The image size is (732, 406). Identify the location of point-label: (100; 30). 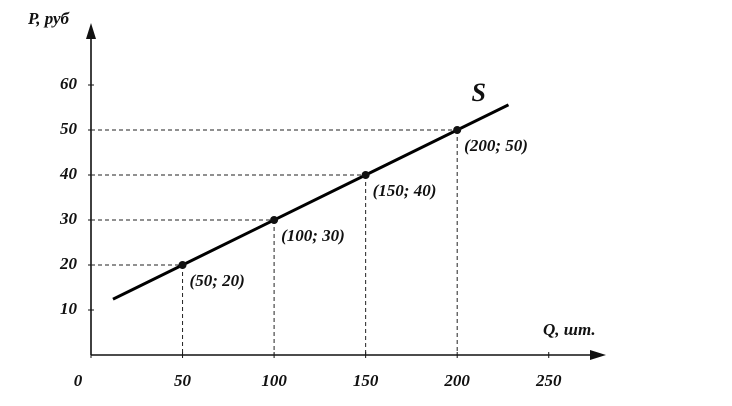
(313, 235).